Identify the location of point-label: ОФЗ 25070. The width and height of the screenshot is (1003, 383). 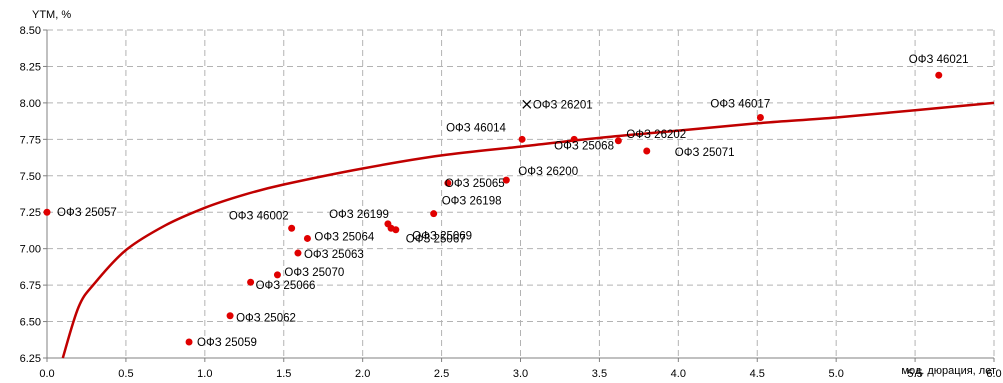
(314, 273).